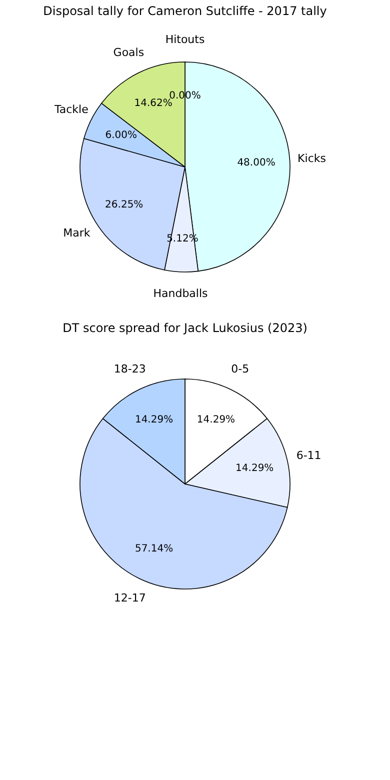 Image resolution: width=390 pixels, height=780 pixels. What do you see at coordinates (309, 455) in the screenshot?
I see `slice-label: 6-11` at bounding box center [309, 455].